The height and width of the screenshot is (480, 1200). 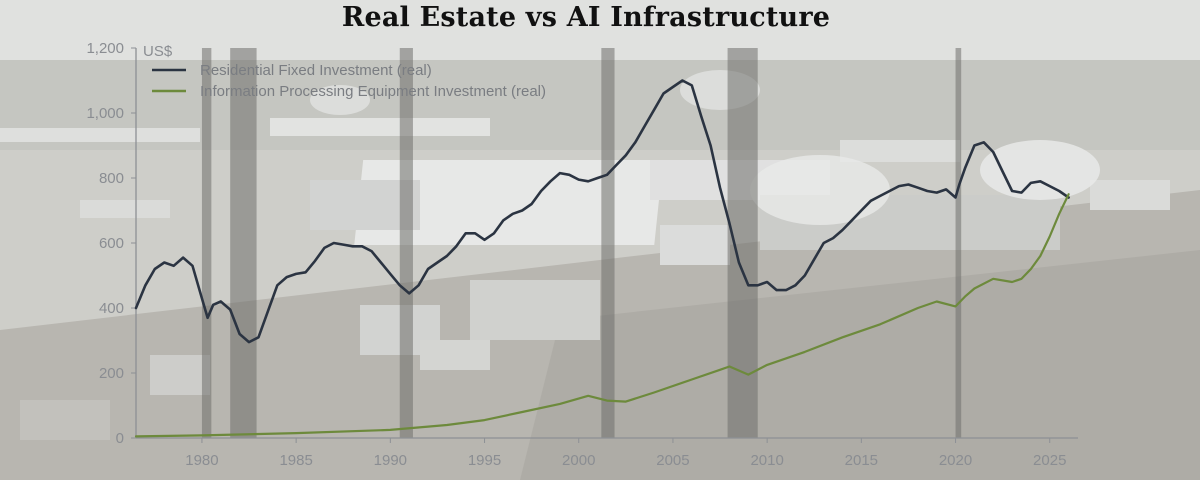 What do you see at coordinates (861, 460) in the screenshot?
I see `x-tick-label: 2015` at bounding box center [861, 460].